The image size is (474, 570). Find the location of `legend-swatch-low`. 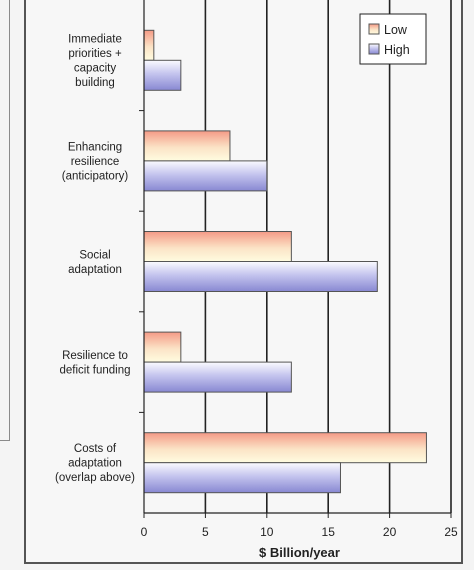

legend-swatch-low is located at coordinates (374, 29).